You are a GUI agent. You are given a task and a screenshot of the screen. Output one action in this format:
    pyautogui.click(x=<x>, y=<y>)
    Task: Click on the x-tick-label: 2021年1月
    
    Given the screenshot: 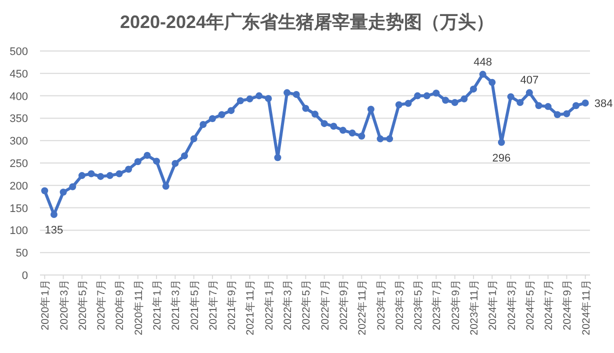 What is the action you would take?
    pyautogui.click(x=158, y=304)
    